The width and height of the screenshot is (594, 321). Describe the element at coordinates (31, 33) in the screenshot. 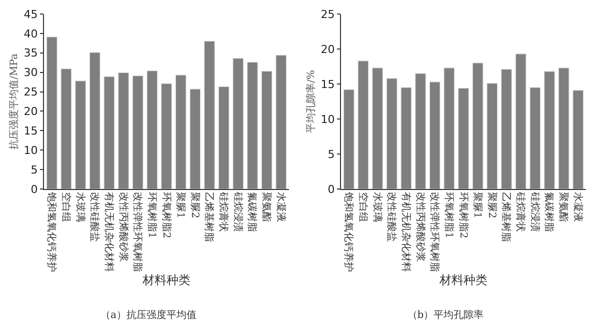

I see `y-tick-label: 40` at that location.